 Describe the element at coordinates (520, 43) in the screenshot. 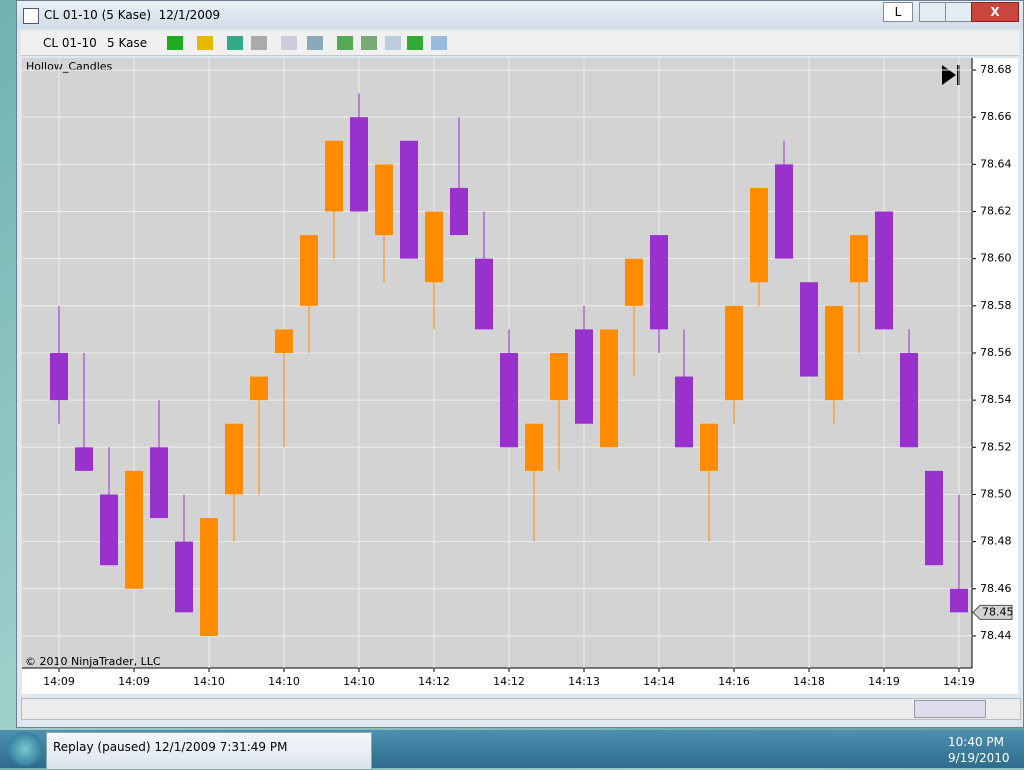

I see `toolbar: CL 01-10 5 Kase` at that location.